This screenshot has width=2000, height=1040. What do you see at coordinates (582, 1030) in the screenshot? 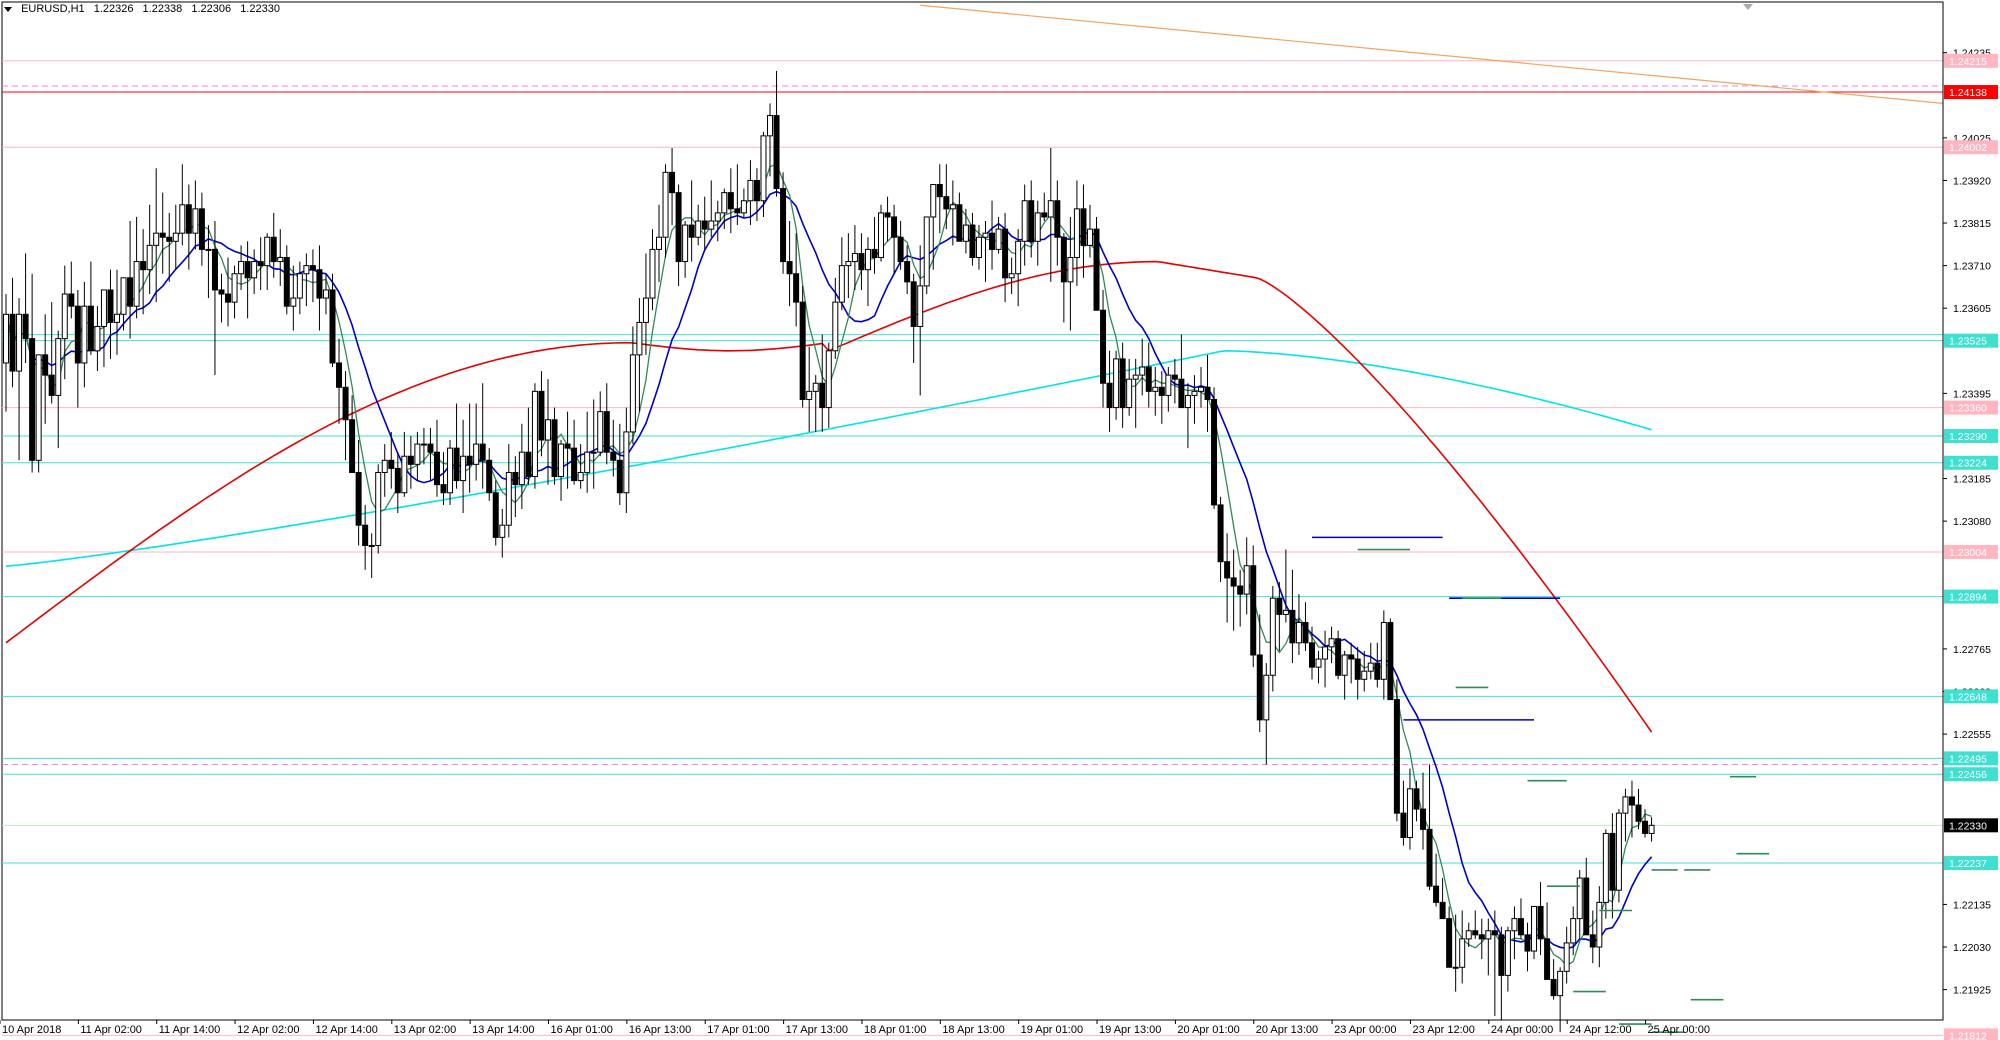
I see `x-tick-label: 16 Apr 01:00` at bounding box center [582, 1030].